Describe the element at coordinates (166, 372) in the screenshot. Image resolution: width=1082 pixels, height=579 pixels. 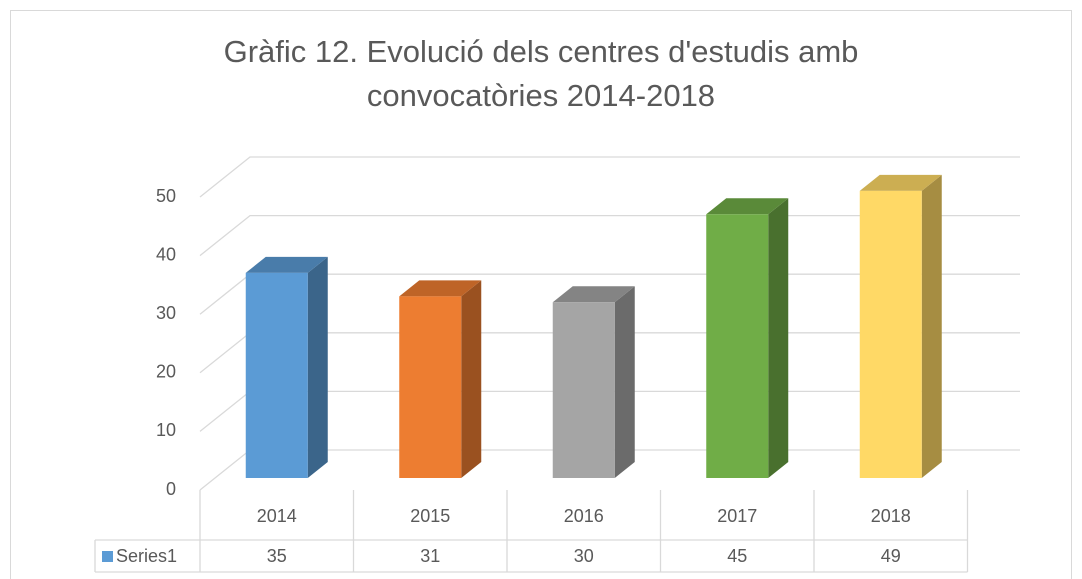
I see `y-tick-label: 20` at that location.